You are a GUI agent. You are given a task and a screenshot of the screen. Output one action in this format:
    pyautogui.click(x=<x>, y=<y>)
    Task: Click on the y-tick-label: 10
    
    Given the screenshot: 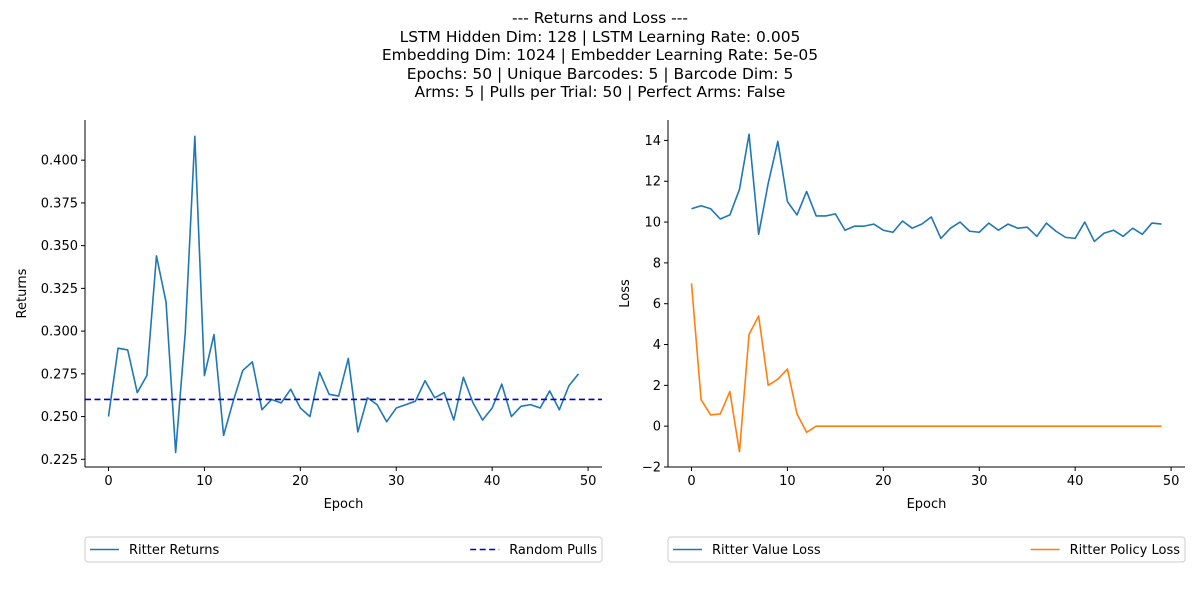 What is the action you would take?
    pyautogui.click(x=652, y=223)
    